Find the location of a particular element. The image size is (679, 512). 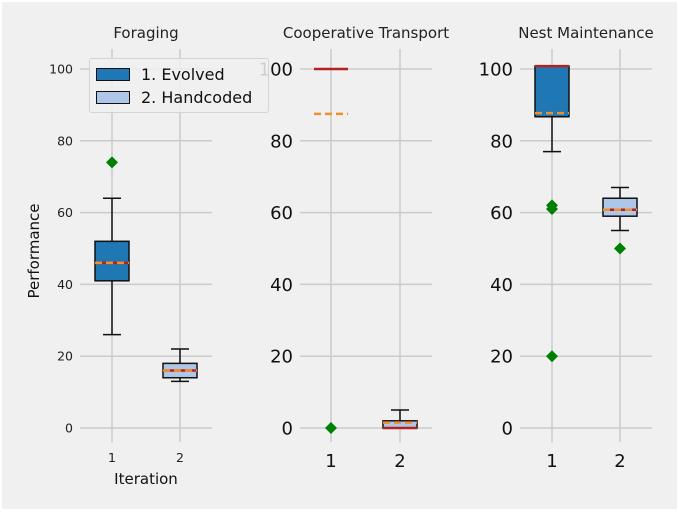

panel-title: Nest Maintenance is located at coordinates (586, 33).